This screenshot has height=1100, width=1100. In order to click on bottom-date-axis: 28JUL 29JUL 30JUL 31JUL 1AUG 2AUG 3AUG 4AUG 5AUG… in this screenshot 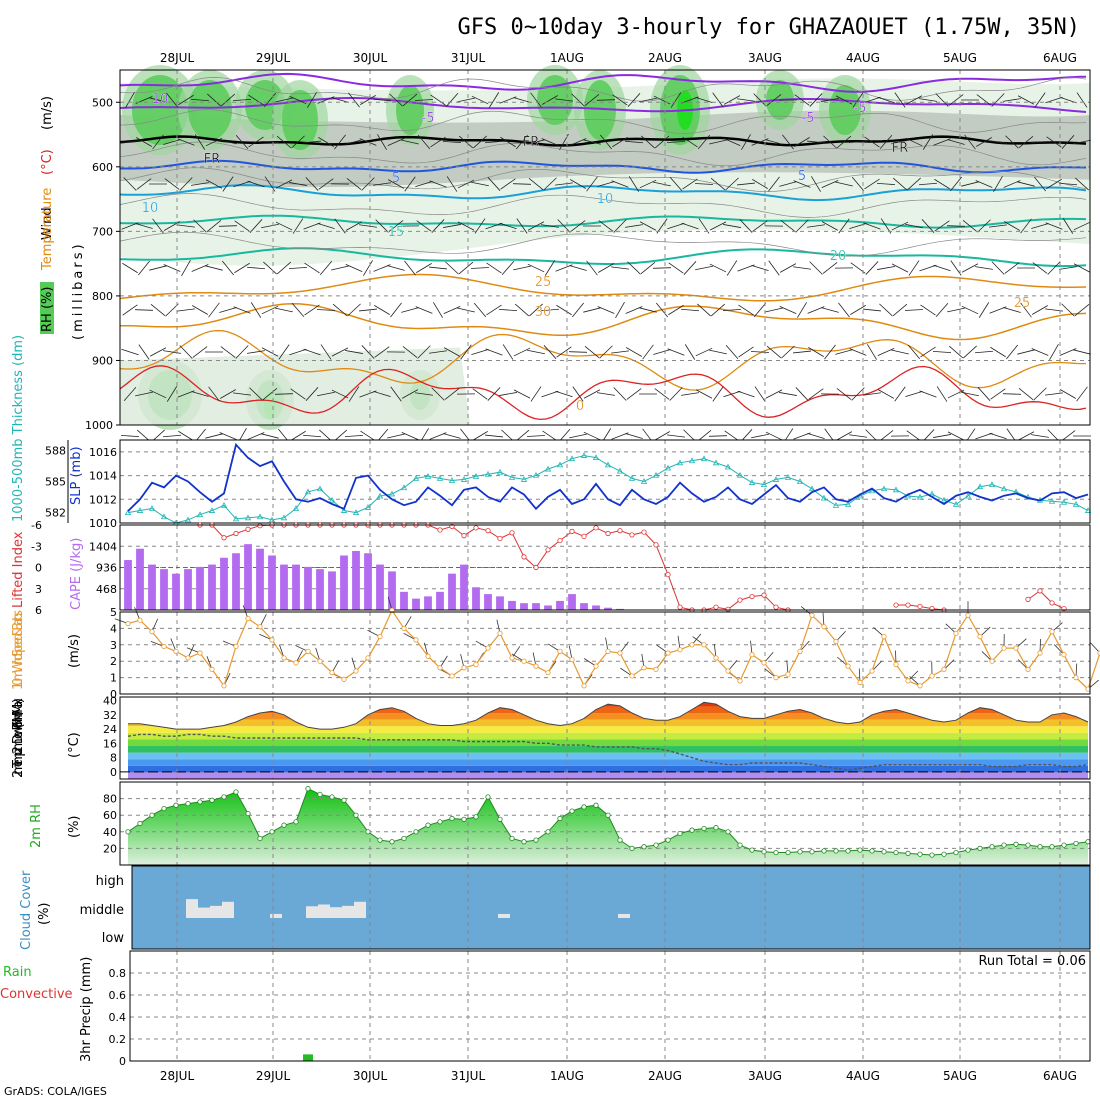, I will do `click(618, 1076)`.